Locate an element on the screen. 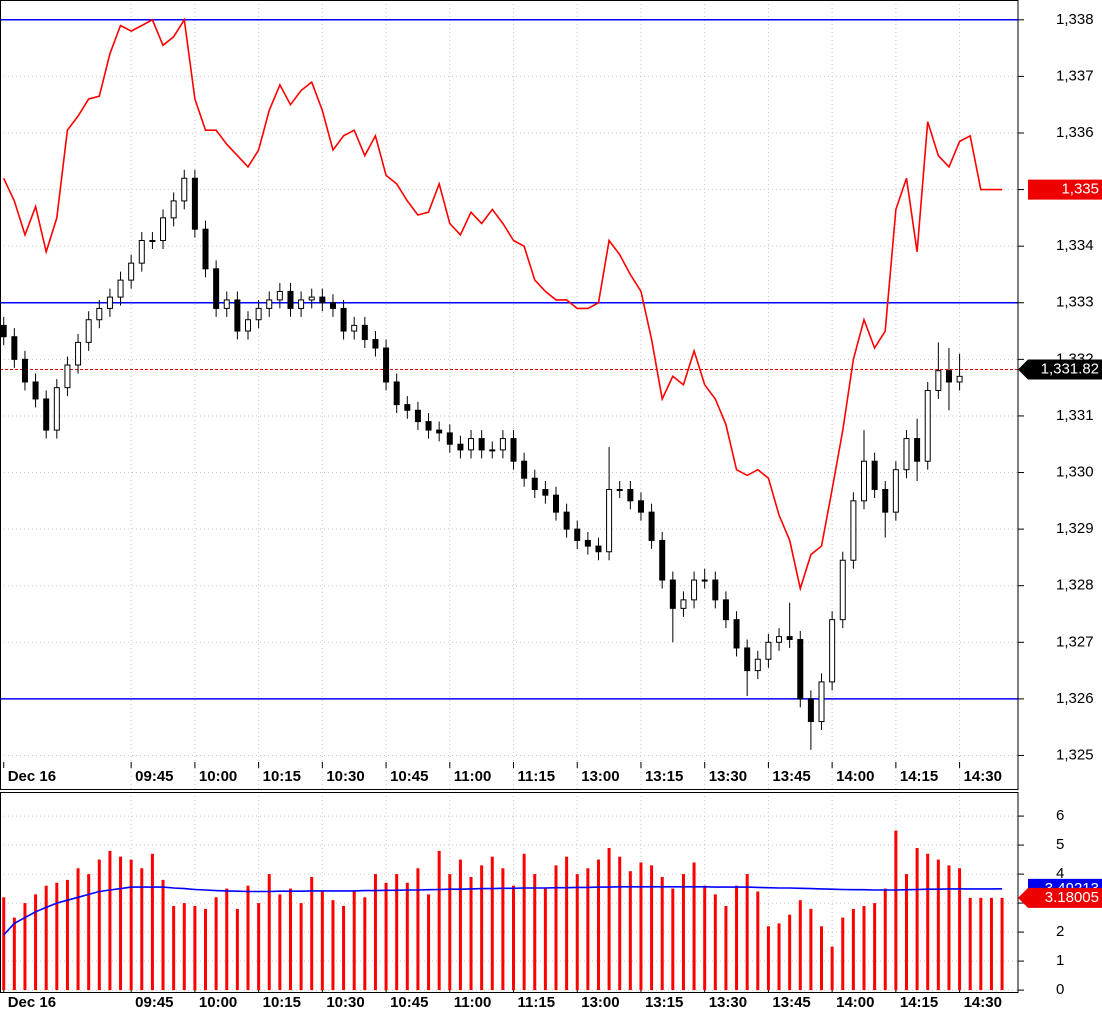 This screenshot has height=1012, width=1102. x-tick-label: 11:15 is located at coordinates (537, 776).